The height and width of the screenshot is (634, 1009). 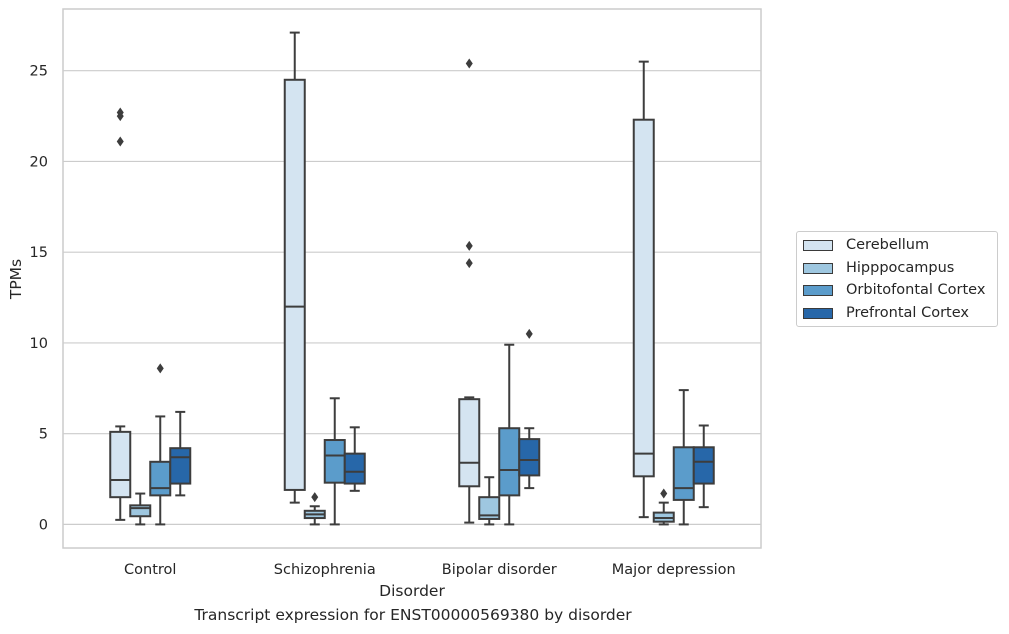 What do you see at coordinates (39, 253) in the screenshot?
I see `y-tick-label: 15` at bounding box center [39, 253].